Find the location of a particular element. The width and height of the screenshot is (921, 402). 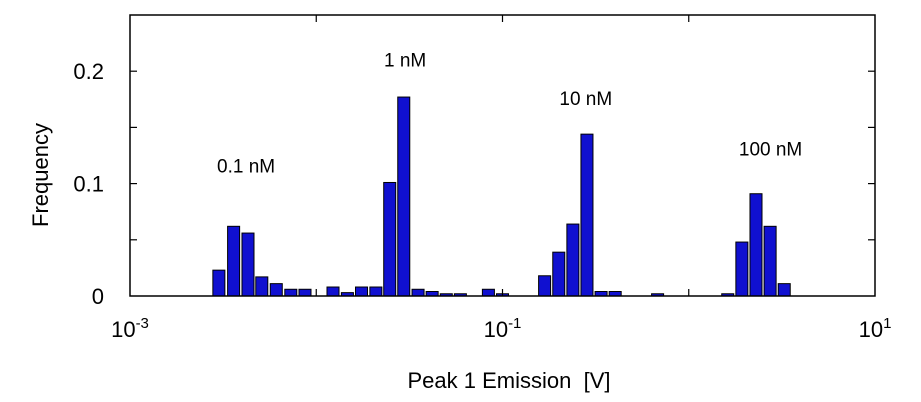

y-tick-label: 0.1 is located at coordinates (88, 184).